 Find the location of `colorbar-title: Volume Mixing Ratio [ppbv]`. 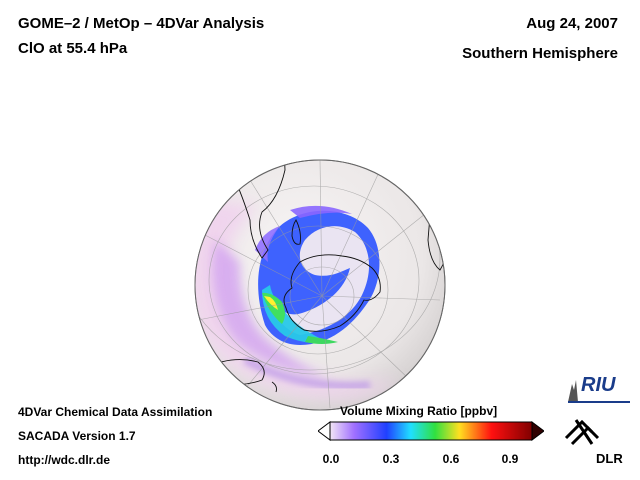

colorbar-title: Volume Mixing Ratio [ppbv] is located at coordinates (419, 411).